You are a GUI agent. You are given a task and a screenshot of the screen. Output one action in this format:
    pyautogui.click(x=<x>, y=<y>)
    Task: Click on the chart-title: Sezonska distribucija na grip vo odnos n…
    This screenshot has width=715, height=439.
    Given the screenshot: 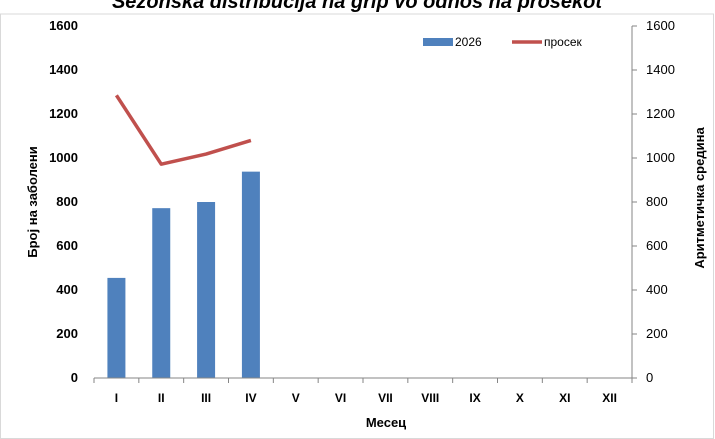 What is the action you would take?
    pyautogui.click(x=357, y=6)
    